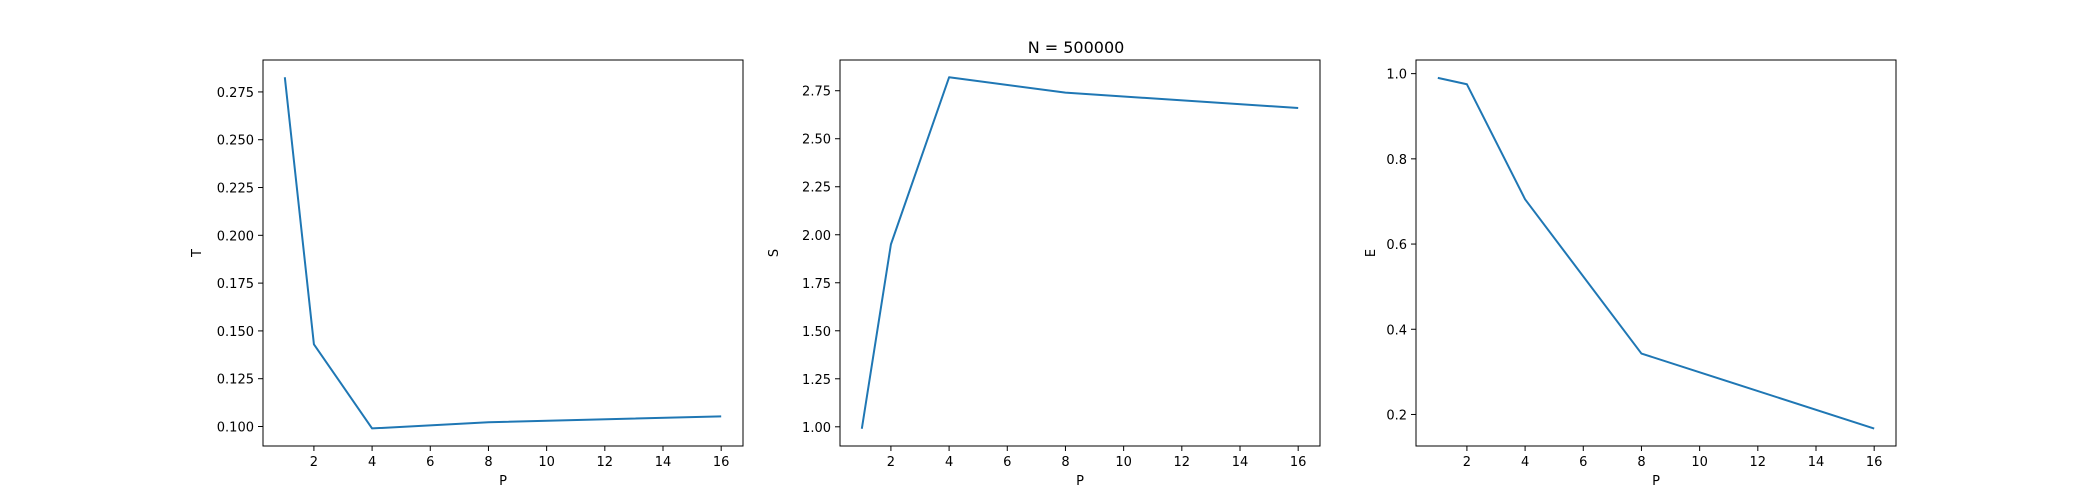 Image resolution: width=2100 pixels, height=504 pixels. What do you see at coordinates (1656, 481) in the screenshot?
I see `x-axis-label-efficiency: P` at bounding box center [1656, 481].